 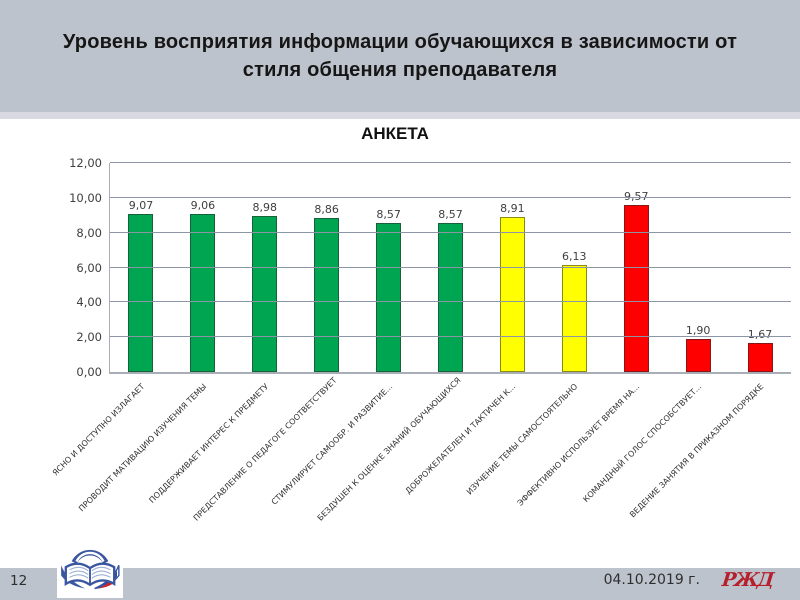 What do you see at coordinates (698, 330) in the screenshot?
I see `bar-value-label: 1,90` at bounding box center [698, 330].